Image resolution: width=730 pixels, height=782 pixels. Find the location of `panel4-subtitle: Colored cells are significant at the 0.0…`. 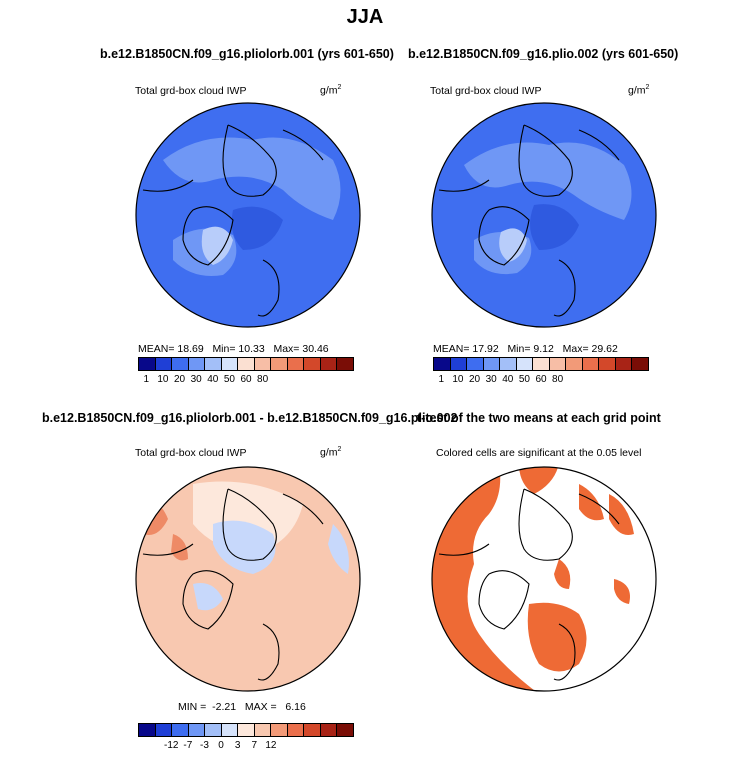

panel4-subtitle: Colored cells are significant at the 0.0… is located at coordinates (539, 453).